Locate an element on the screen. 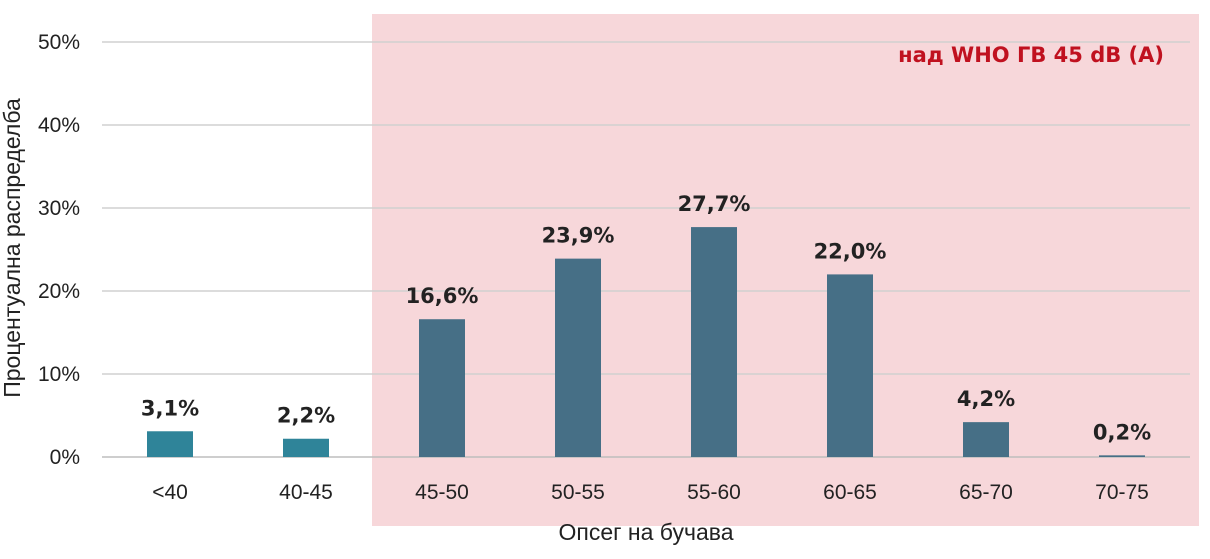 This screenshot has width=1210, height=559. threshold-annotation: над WHO ГВ 45 dB (A) is located at coordinates (1031, 55).